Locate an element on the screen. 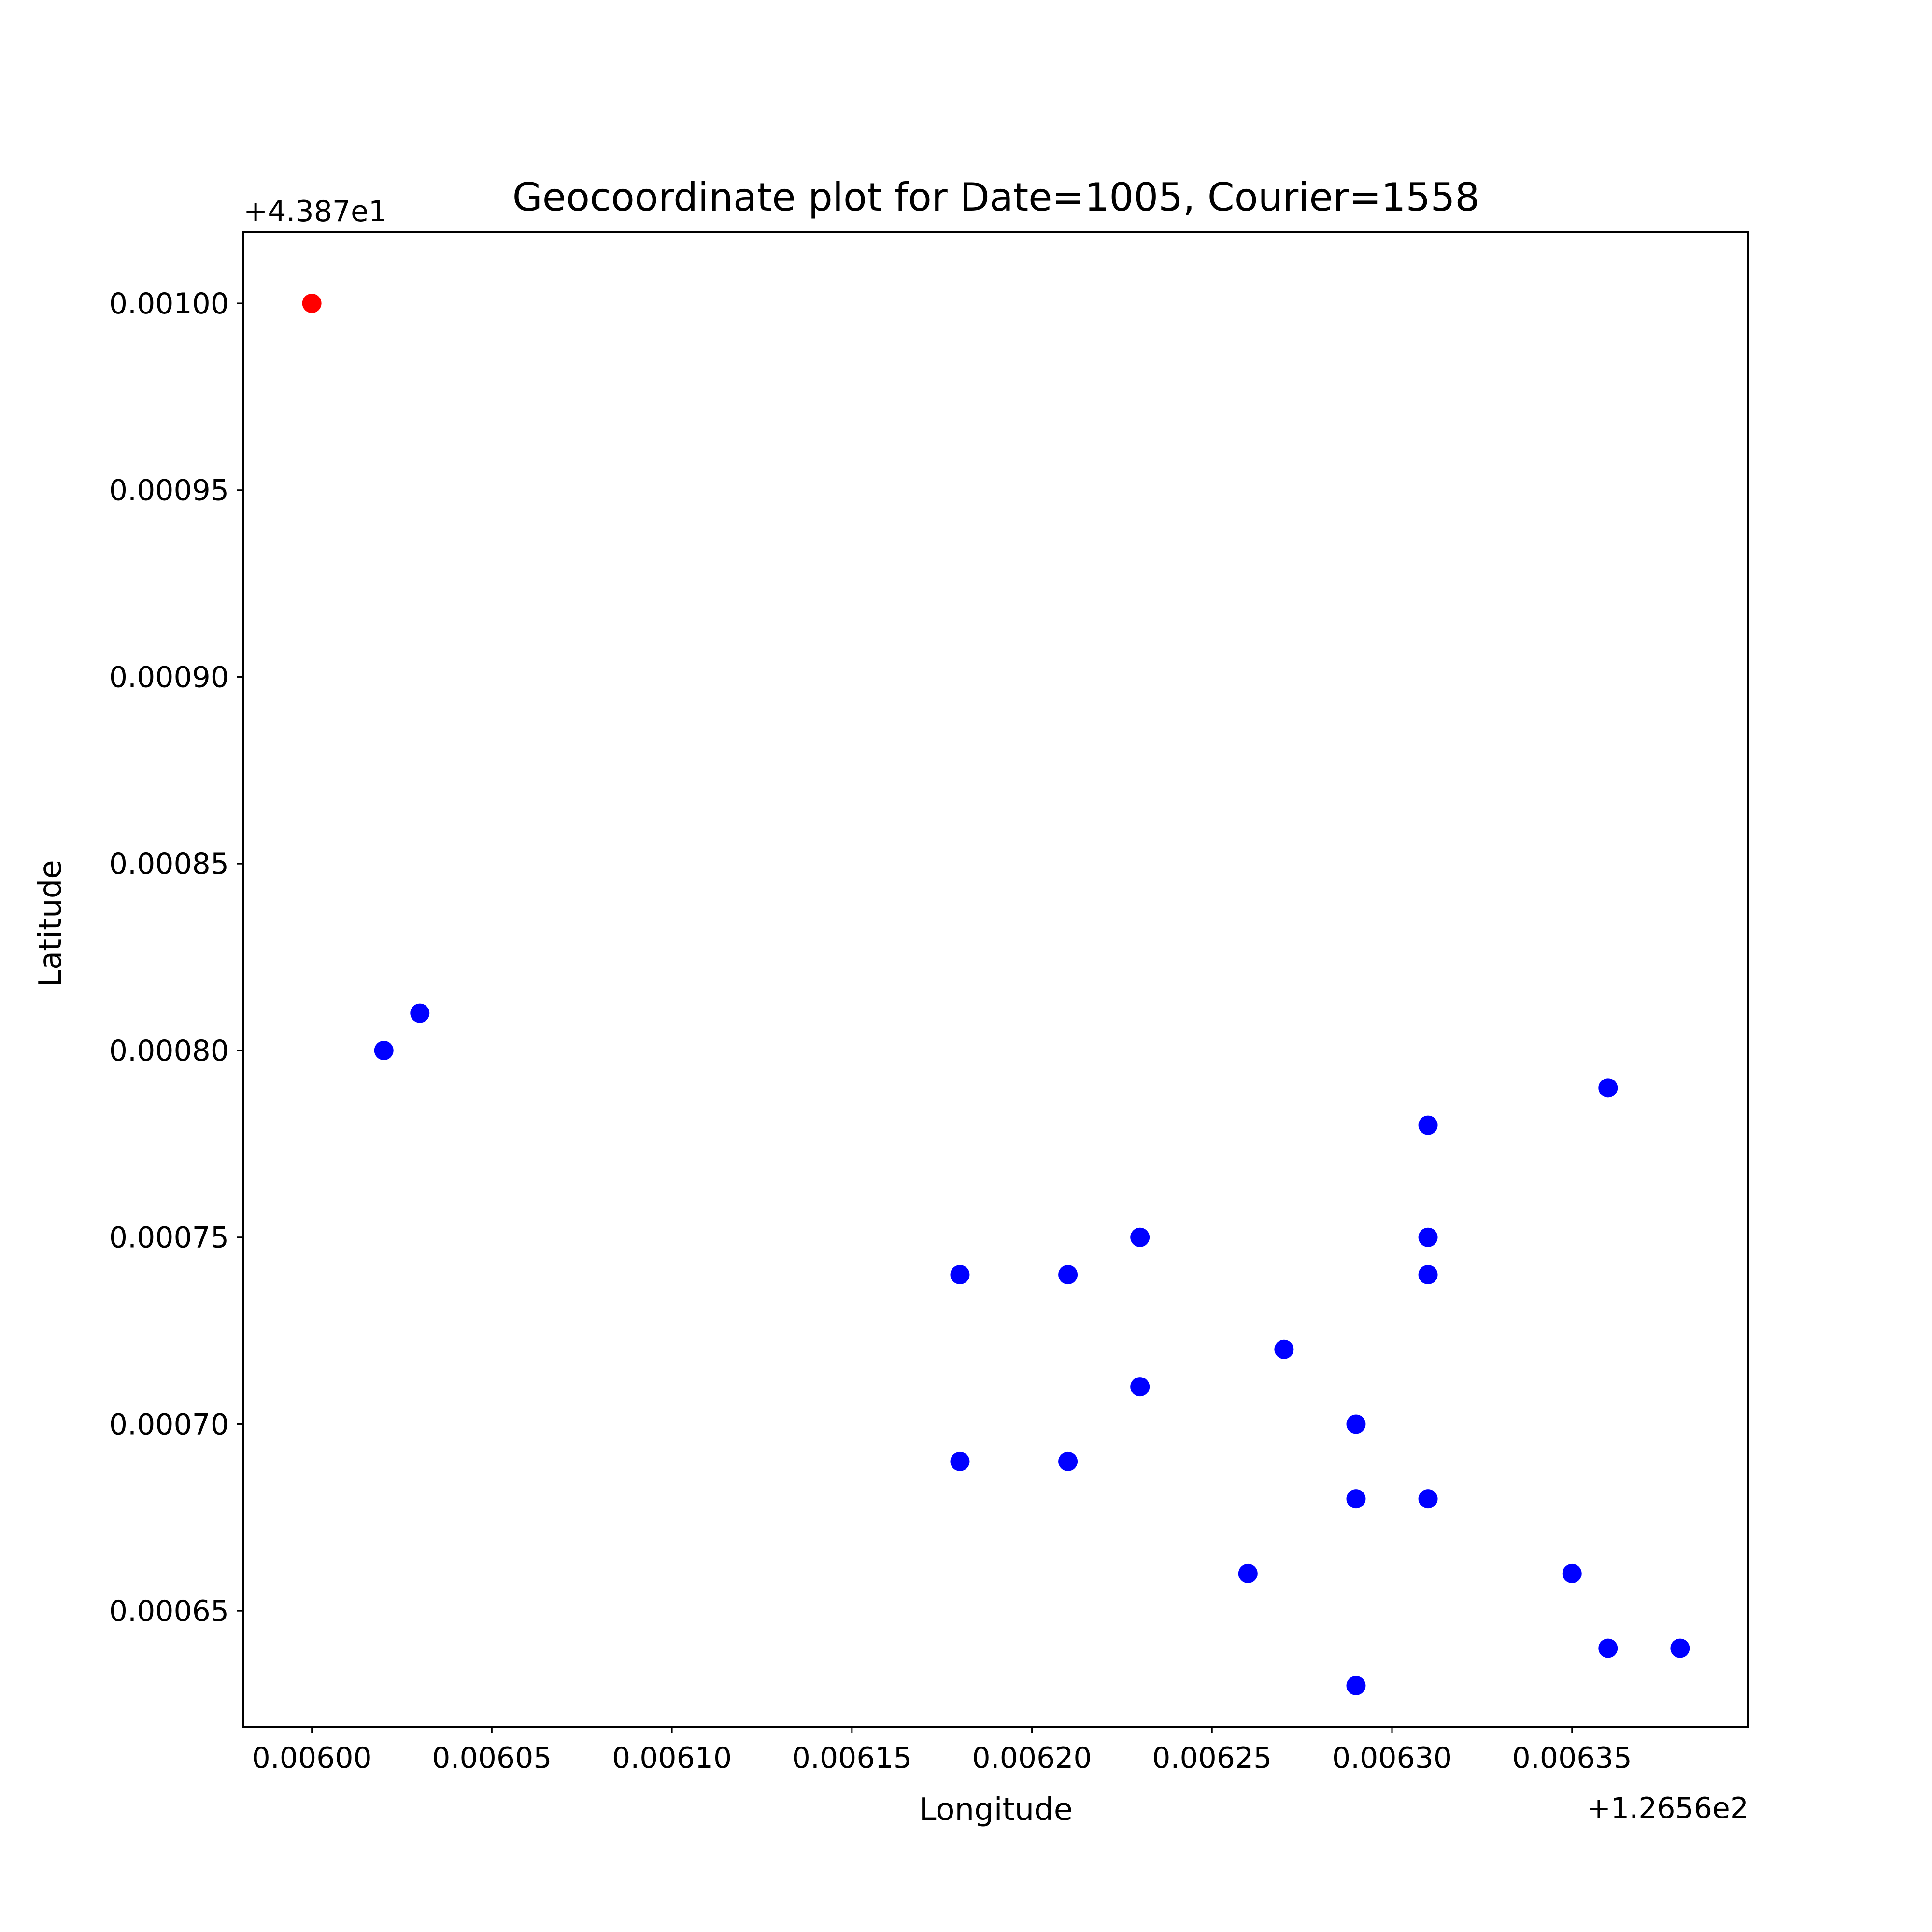  x-tick-label: 0.00615 is located at coordinates (852, 1758).